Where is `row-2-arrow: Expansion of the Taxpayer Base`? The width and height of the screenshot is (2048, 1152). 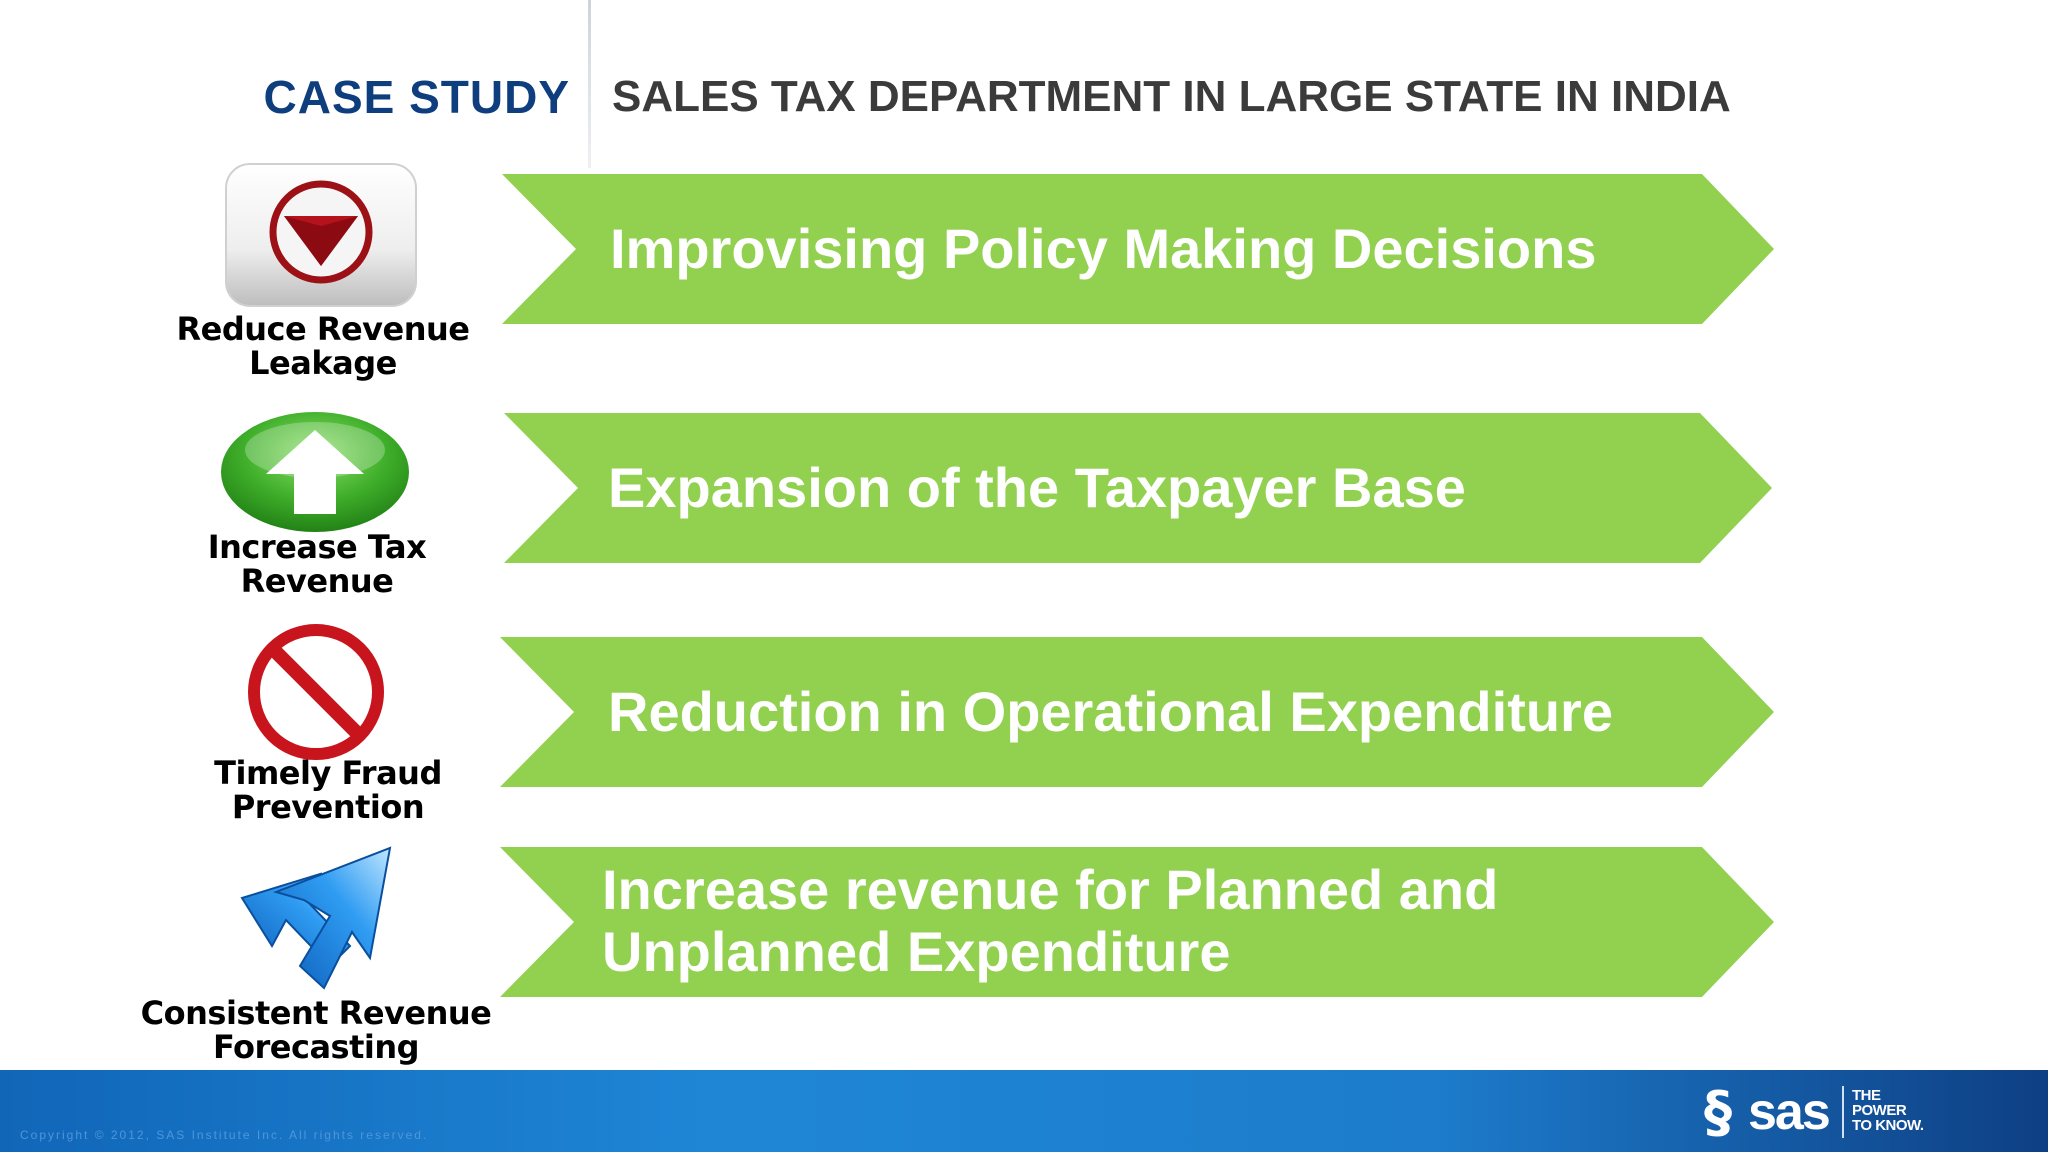
row-2-arrow: Expansion of the Taxpayer Base is located at coordinates (1138, 488).